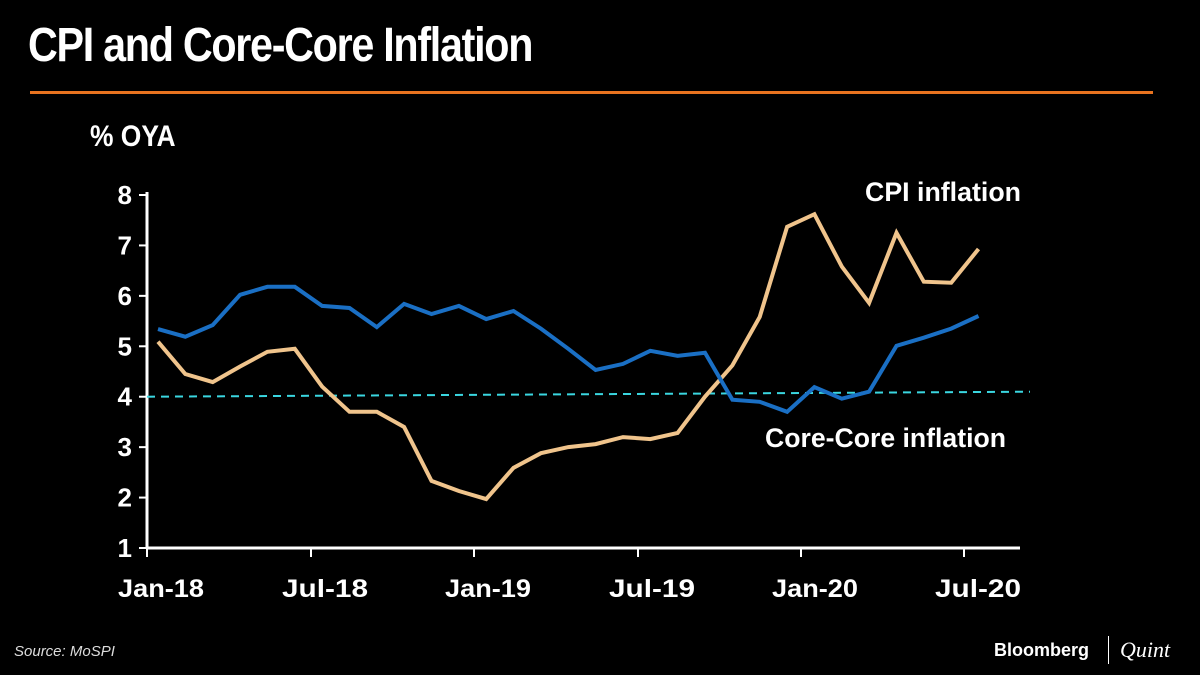 The image size is (1200, 675). What do you see at coordinates (125, 346) in the screenshot?
I see `y-tick-label: 5` at bounding box center [125, 346].